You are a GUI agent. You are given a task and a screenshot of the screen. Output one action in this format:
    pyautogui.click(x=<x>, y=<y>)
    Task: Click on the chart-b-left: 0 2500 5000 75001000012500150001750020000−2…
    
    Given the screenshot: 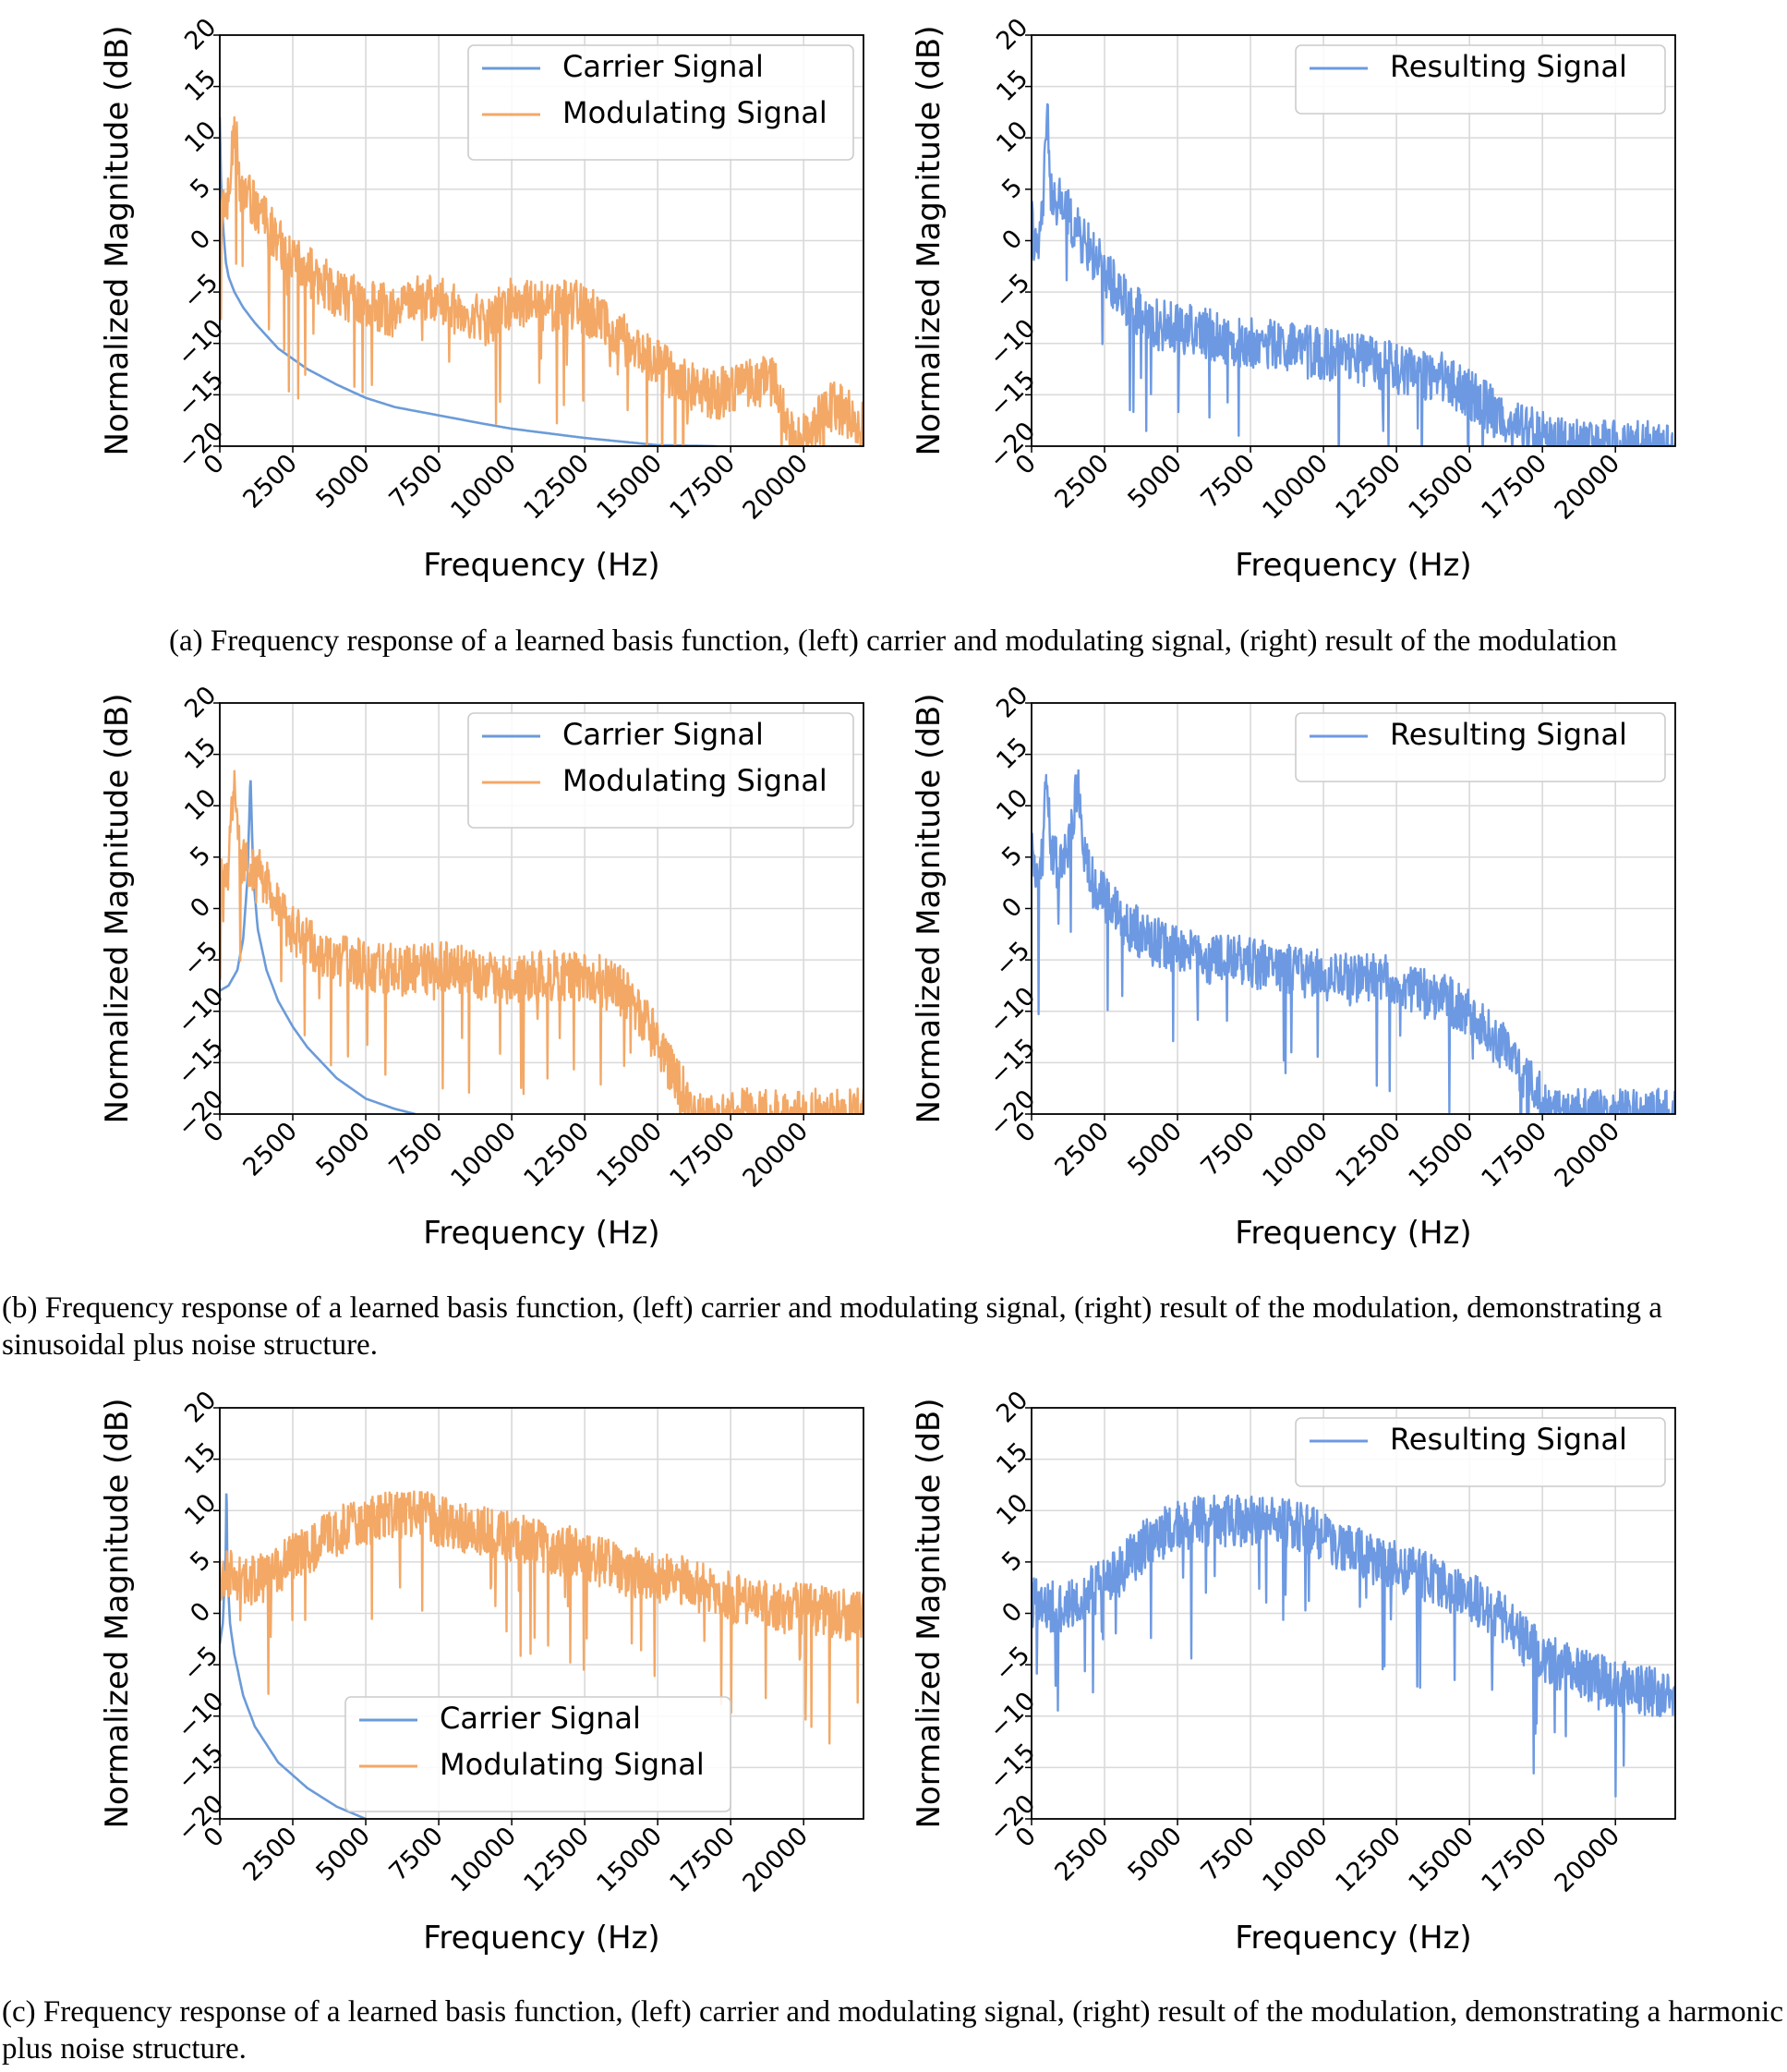 What is the action you would take?
    pyautogui.click(x=481, y=966)
    